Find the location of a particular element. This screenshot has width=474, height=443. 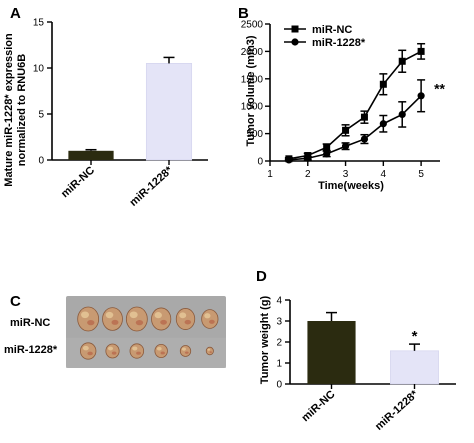

panel-a-letter: A is located at coordinates (15, 13).